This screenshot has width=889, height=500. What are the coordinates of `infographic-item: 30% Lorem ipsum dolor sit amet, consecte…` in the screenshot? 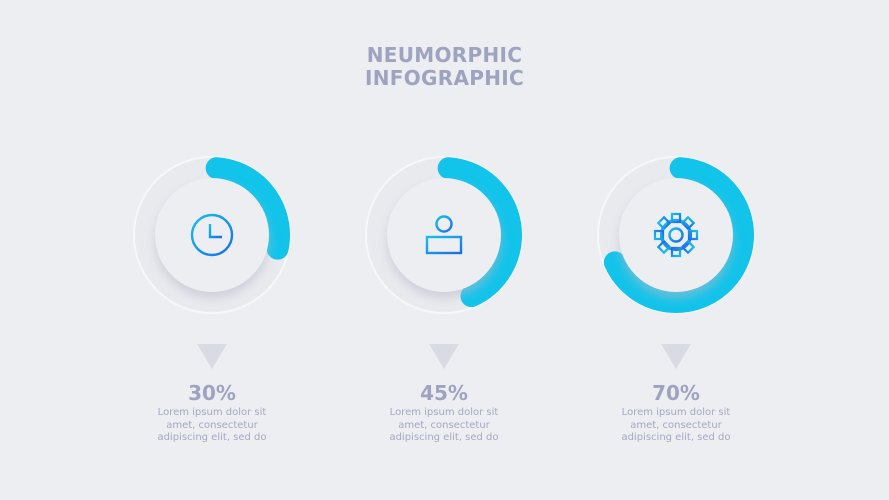 It's located at (212, 297).